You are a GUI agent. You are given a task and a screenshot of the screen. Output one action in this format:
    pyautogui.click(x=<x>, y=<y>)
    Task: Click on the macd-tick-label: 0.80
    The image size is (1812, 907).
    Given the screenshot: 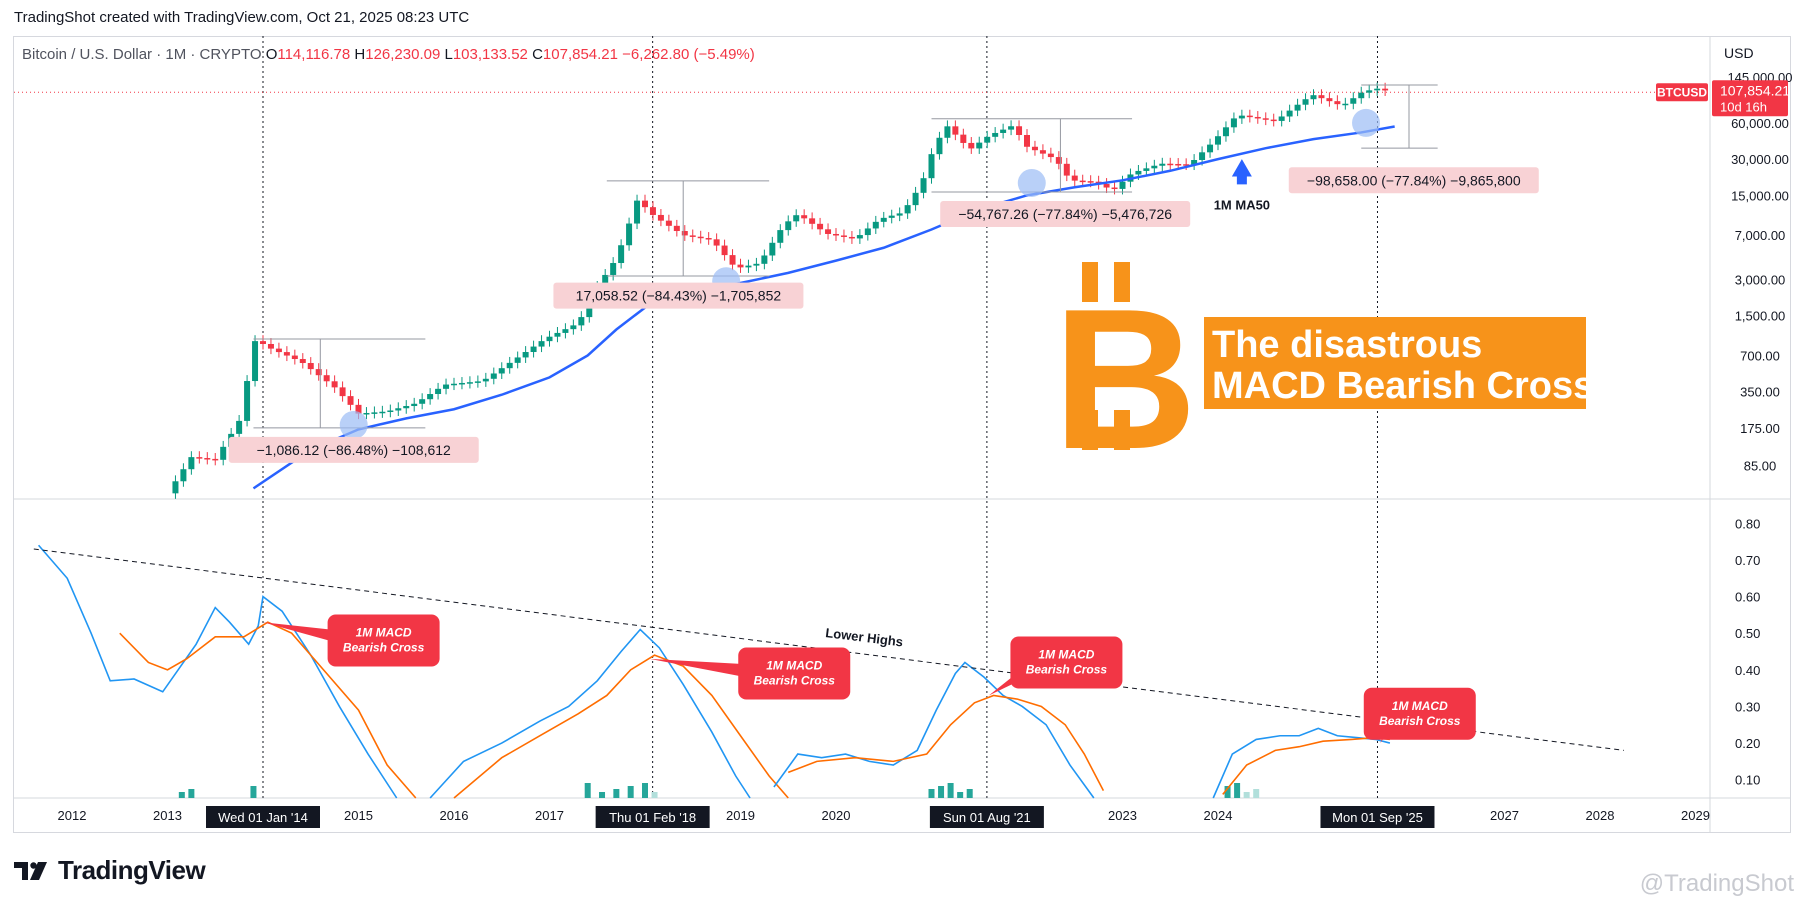 What is the action you would take?
    pyautogui.click(x=1747, y=523)
    